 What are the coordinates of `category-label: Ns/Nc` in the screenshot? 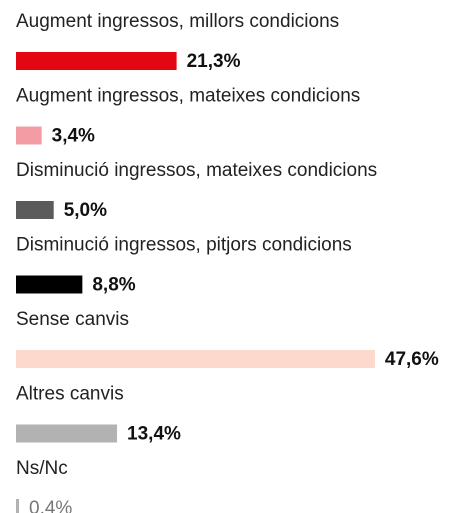 It's located at (42, 468).